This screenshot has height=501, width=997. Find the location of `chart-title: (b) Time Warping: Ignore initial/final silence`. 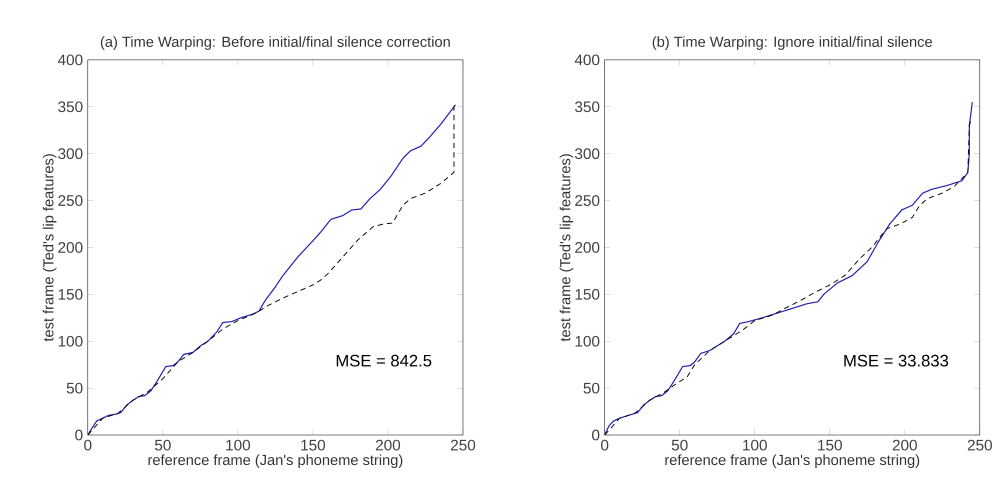

chart-title: (b) Time Warping: Ignore initial/final silence is located at coordinates (792, 43).